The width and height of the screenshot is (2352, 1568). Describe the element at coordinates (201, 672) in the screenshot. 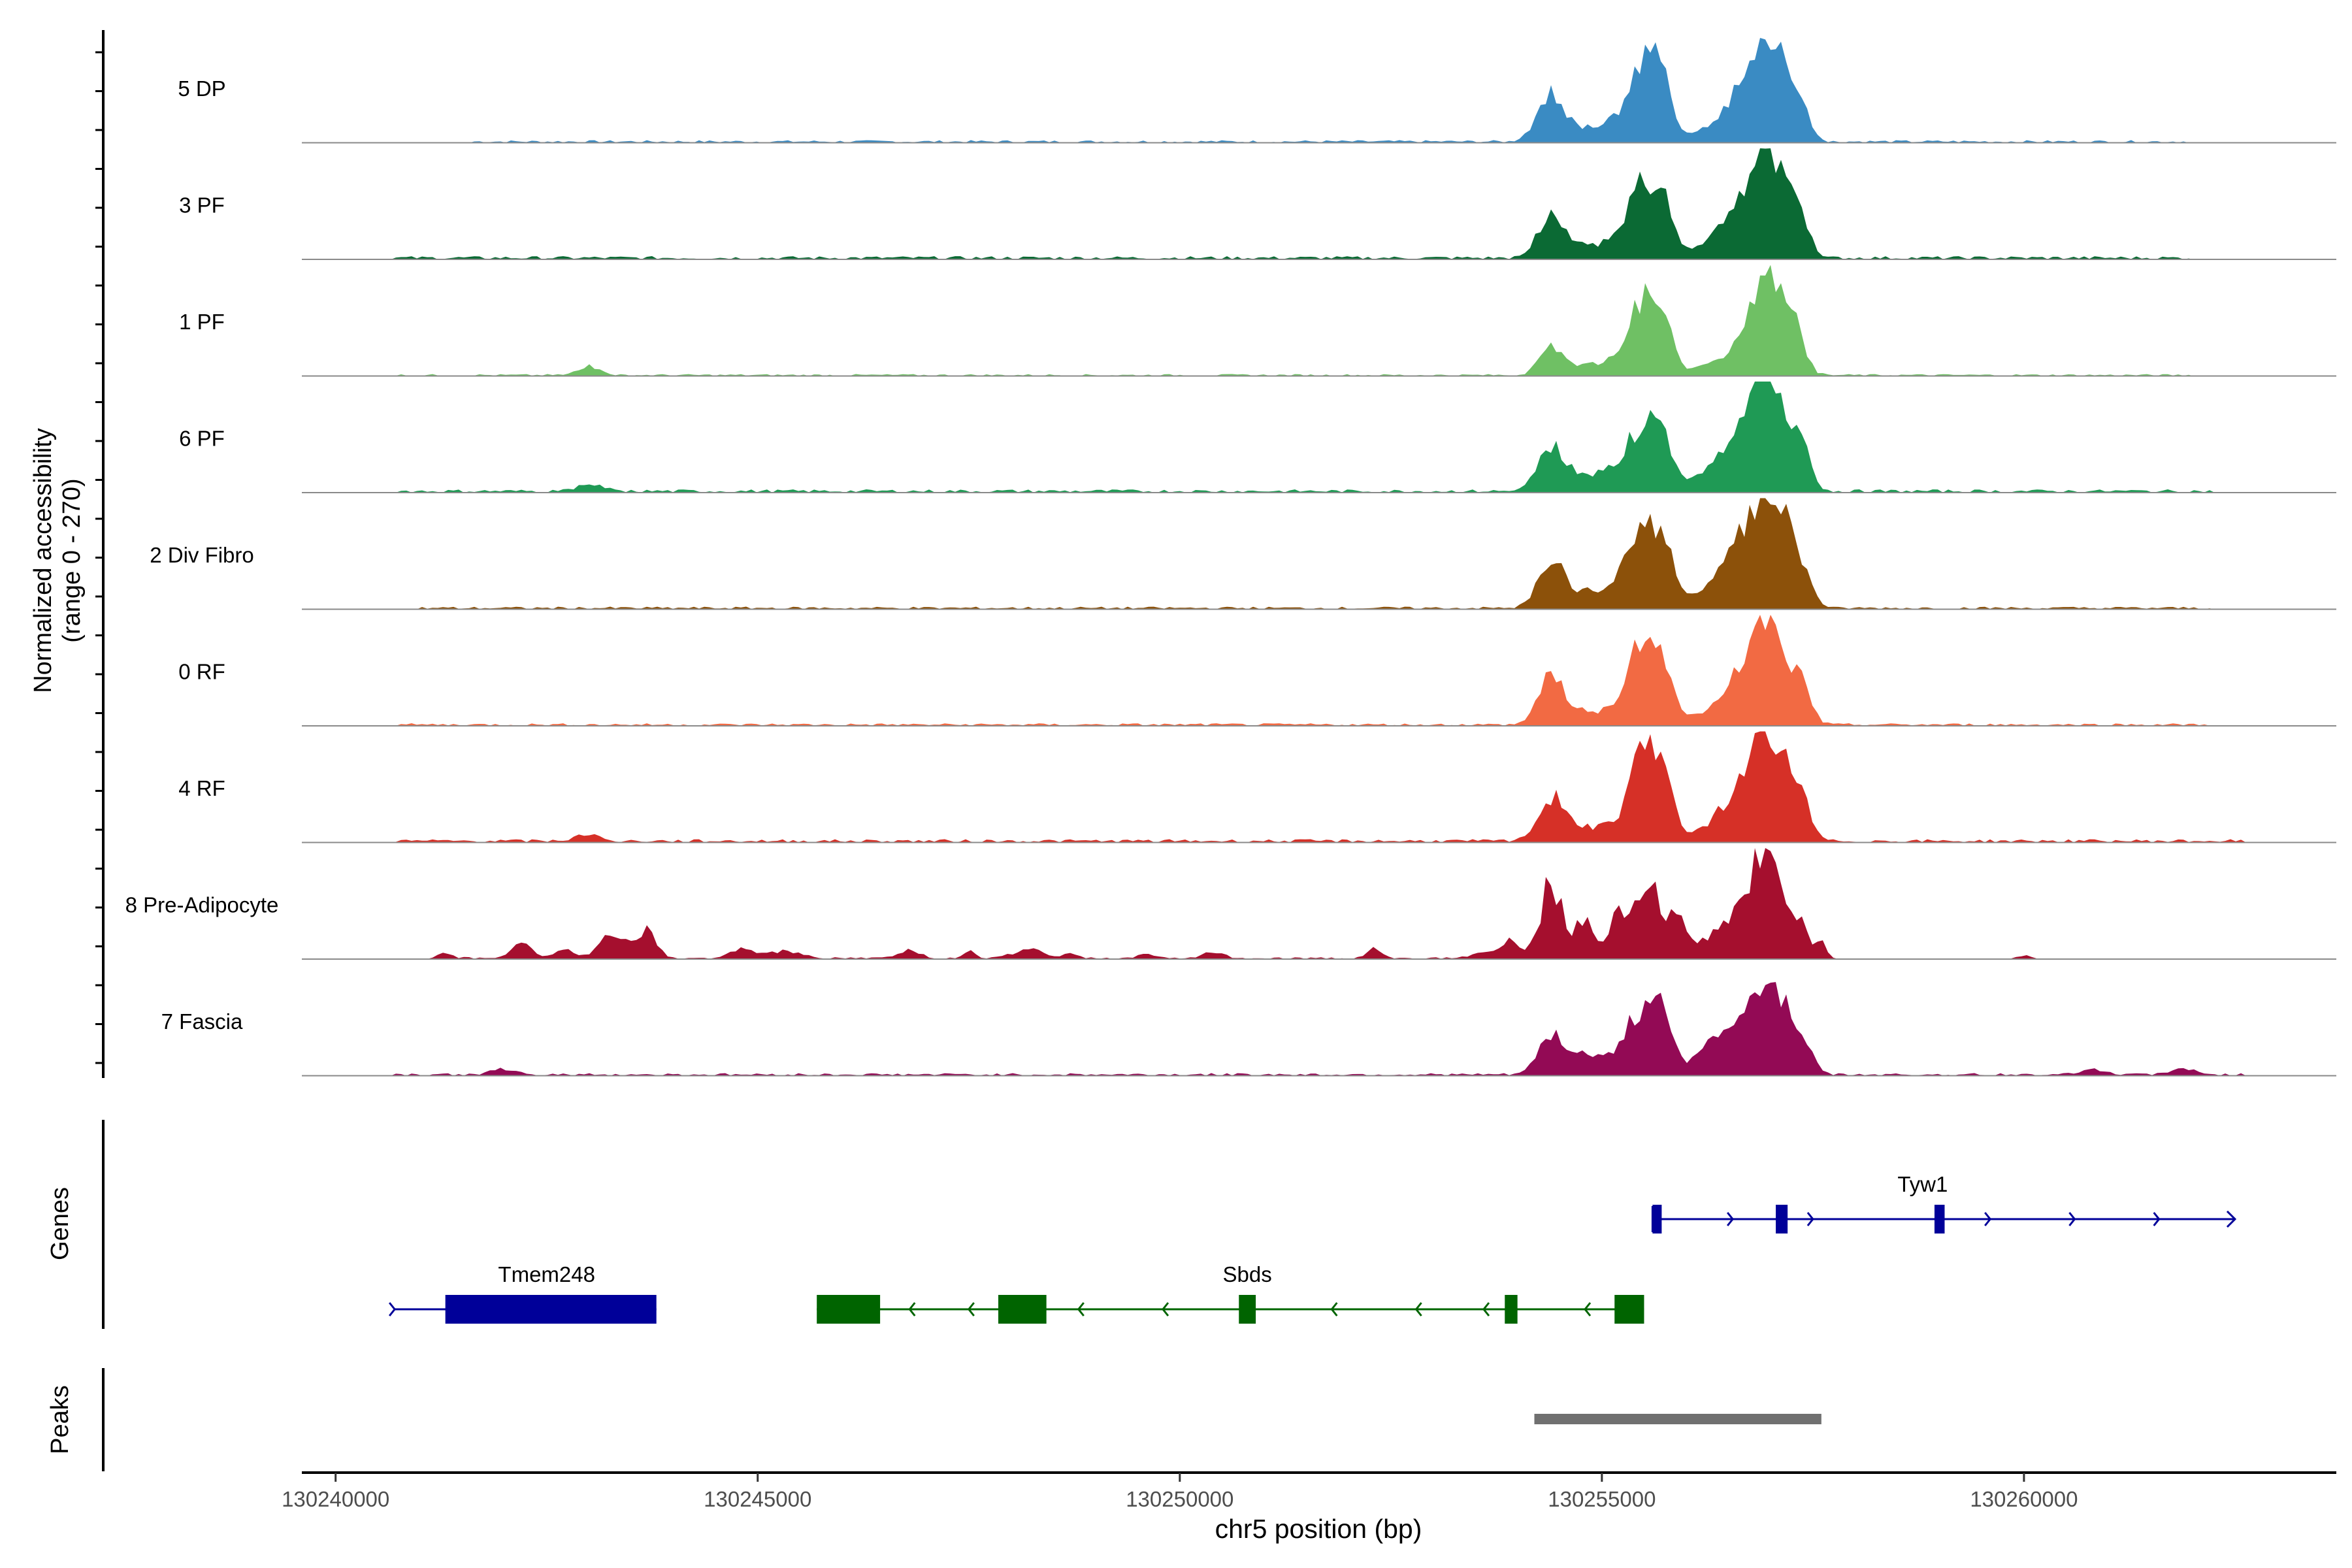

I see `track-label: 0 RF` at that location.